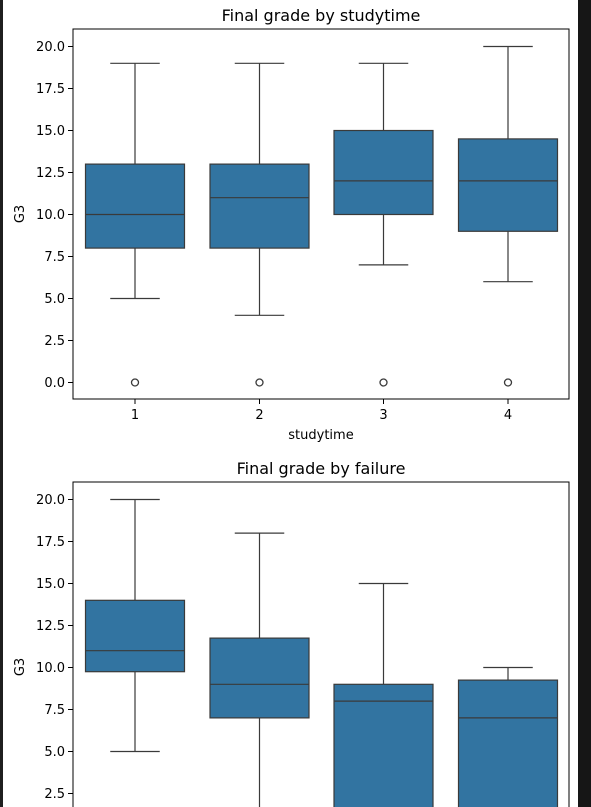 Image resolution: width=591 pixels, height=807 pixels. Describe the element at coordinates (20, 214) in the screenshot. I see `y-axis-label-1: G3` at that location.